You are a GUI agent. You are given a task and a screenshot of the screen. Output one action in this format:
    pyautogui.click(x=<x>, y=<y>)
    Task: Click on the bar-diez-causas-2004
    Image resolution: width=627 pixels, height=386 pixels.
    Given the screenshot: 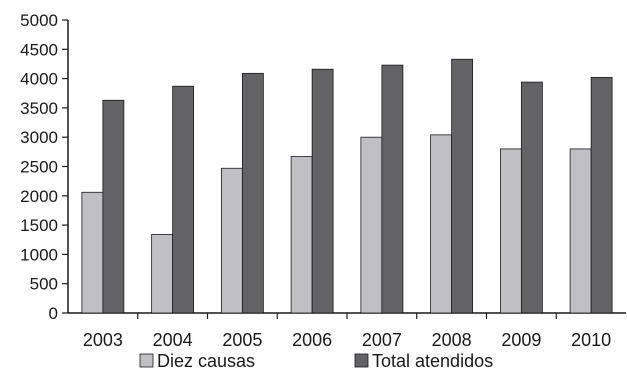 What is the action you would take?
    pyautogui.click(x=162, y=274)
    